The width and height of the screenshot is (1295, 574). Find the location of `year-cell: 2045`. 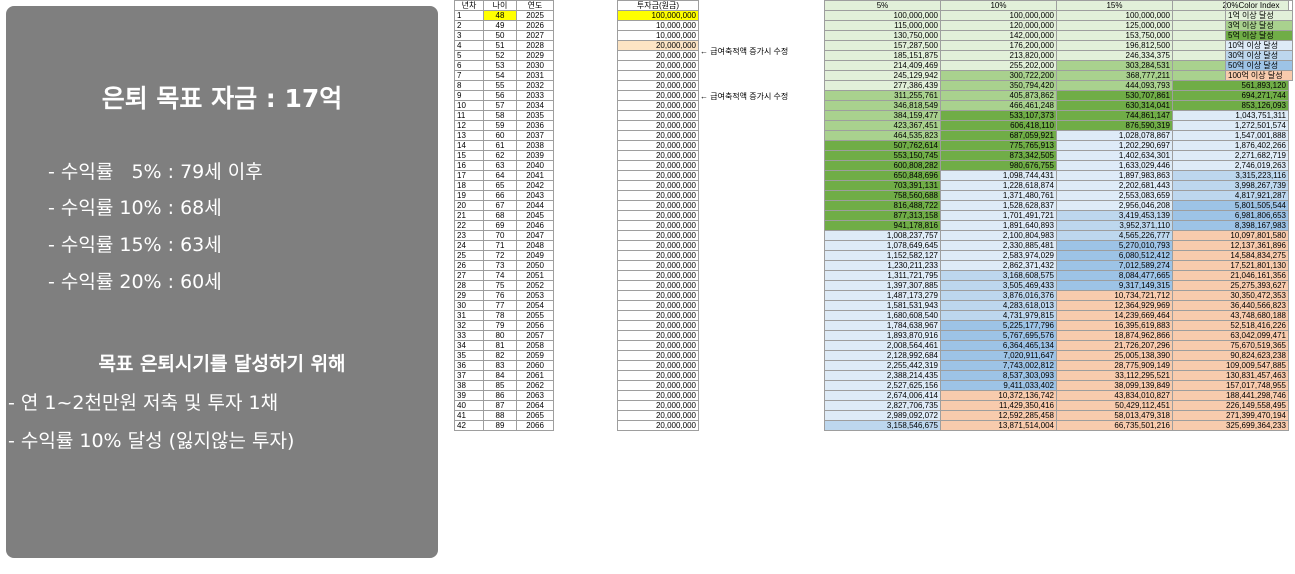

year-cell: 2045 is located at coordinates (535, 215).